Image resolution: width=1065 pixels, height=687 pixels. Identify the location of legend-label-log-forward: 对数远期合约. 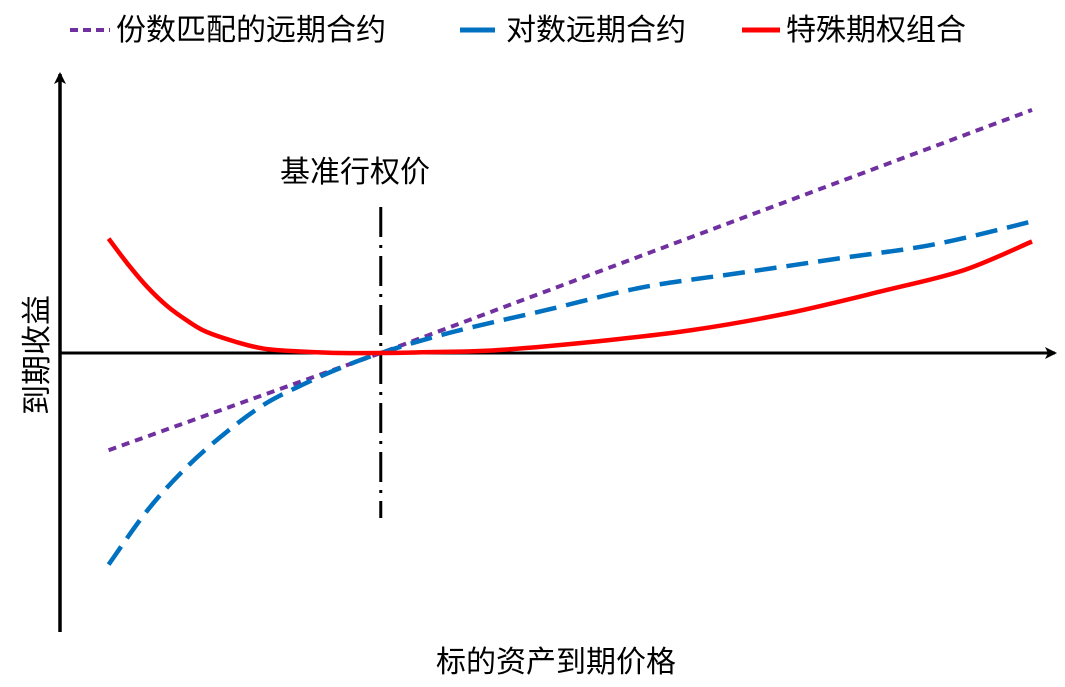
(596, 30).